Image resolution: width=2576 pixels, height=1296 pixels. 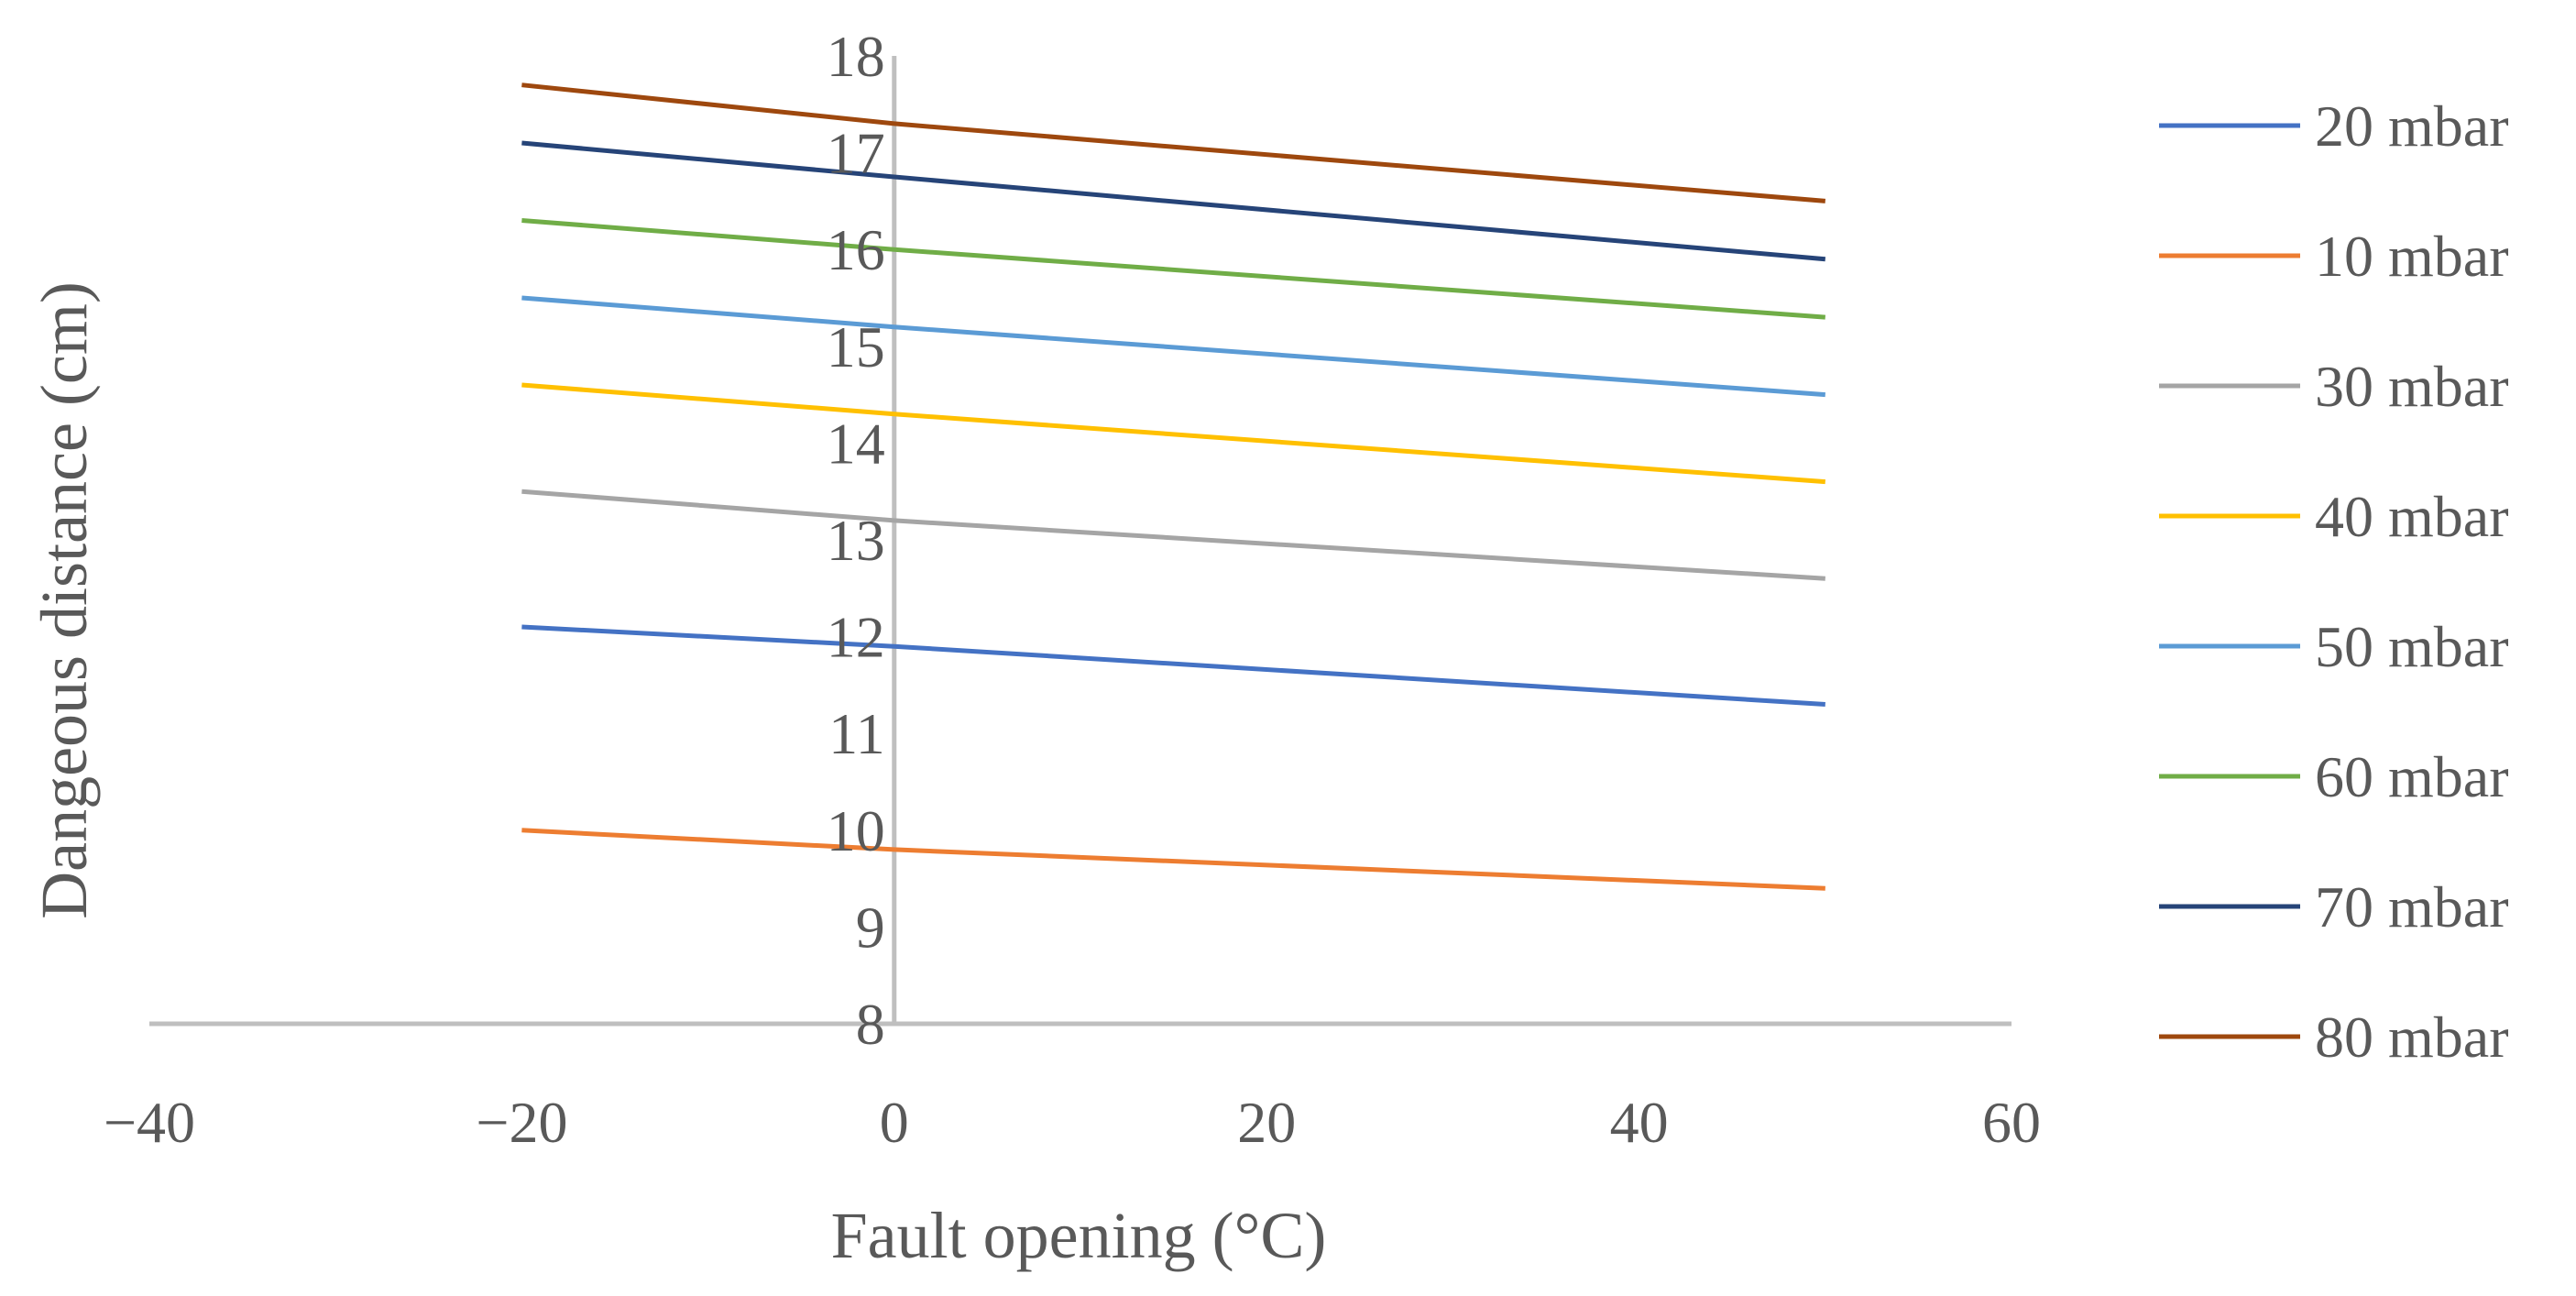 I want to click on legend-item: 10 mbar, so click(x=2334, y=256).